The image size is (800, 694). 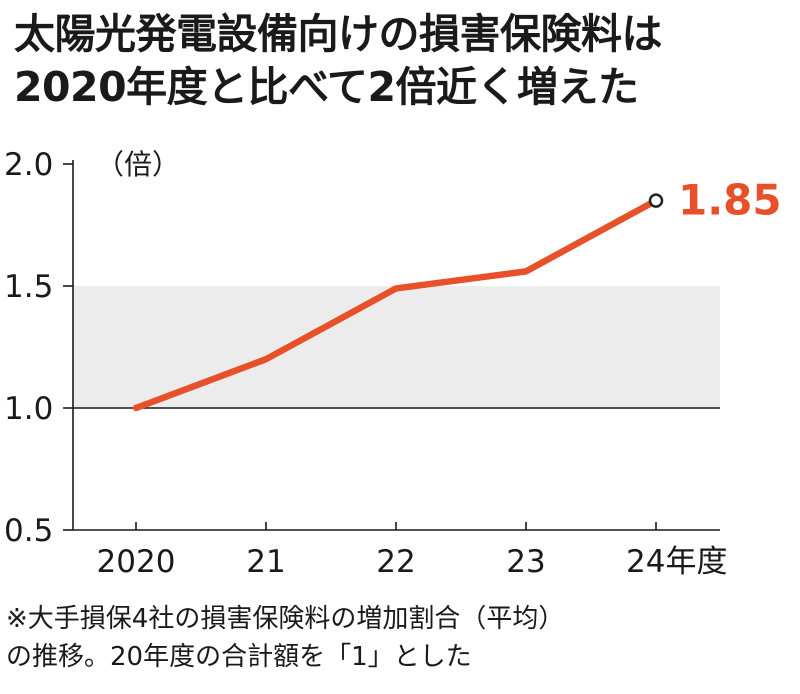 What do you see at coordinates (338, 34) in the screenshot?
I see `title-line-1: 太陽光発電設備向けの損害保険料は` at bounding box center [338, 34].